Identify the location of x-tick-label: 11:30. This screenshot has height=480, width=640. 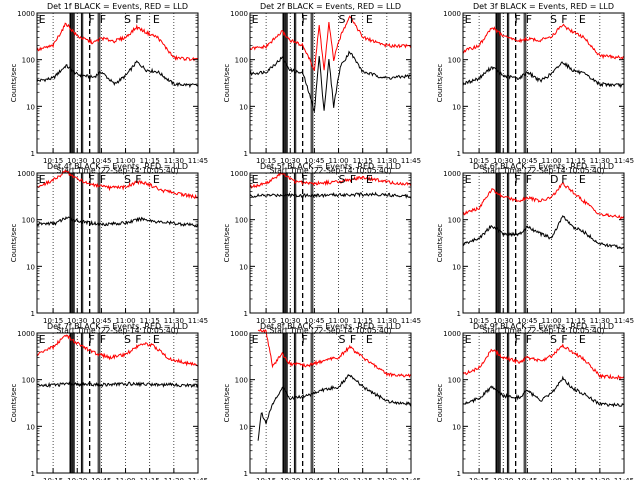
(387, 321).